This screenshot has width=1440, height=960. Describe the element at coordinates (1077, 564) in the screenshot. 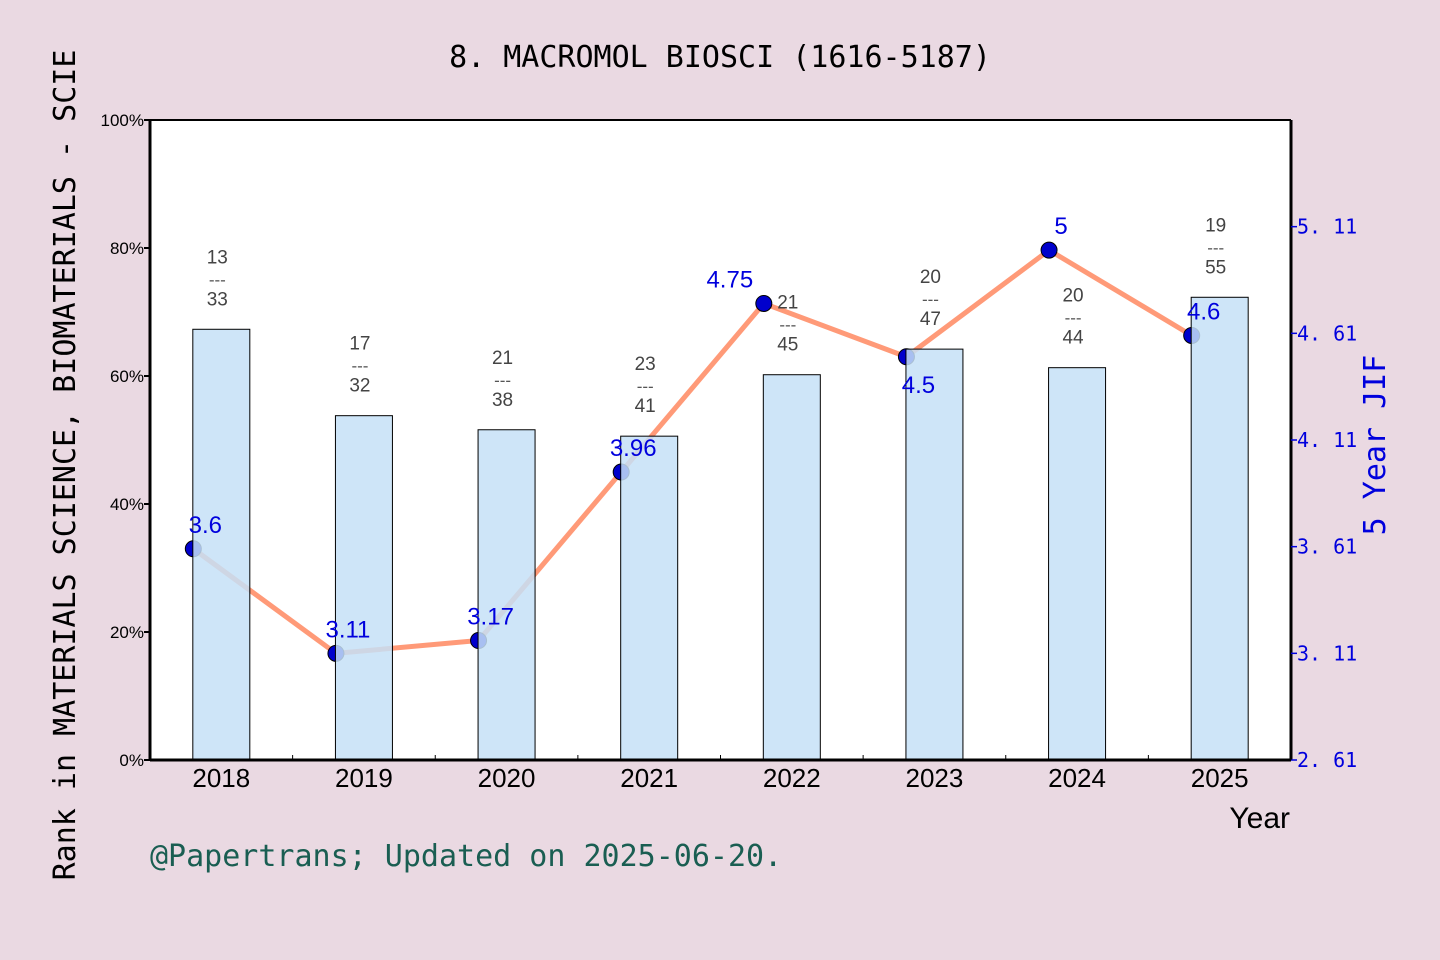

I see `bar-2024` at that location.